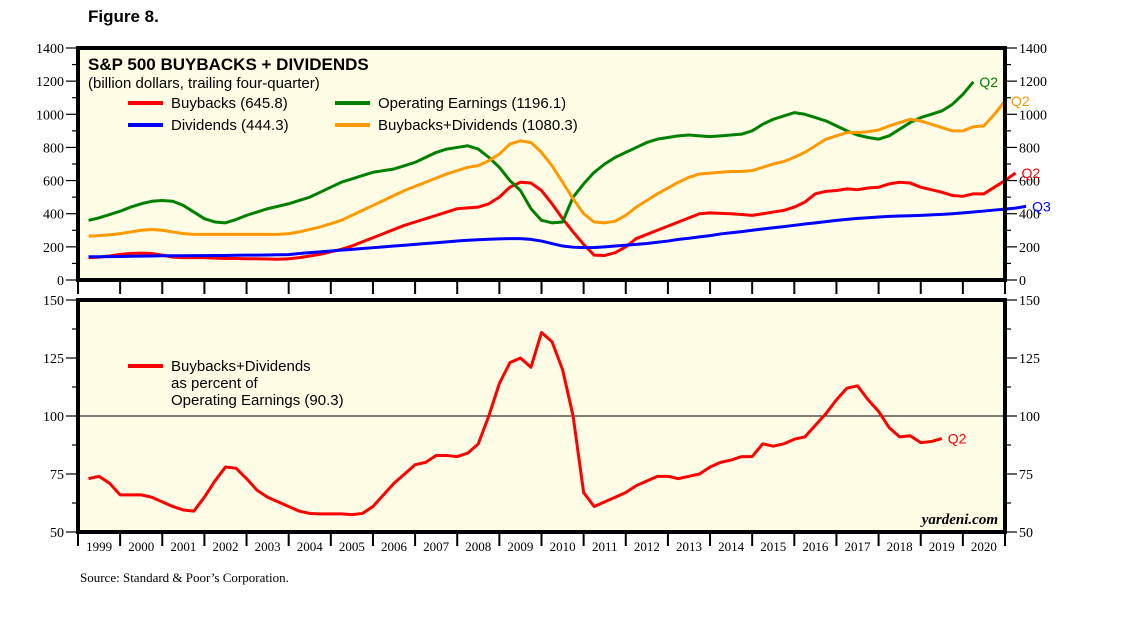 The width and height of the screenshot is (1138, 621). I want to click on top-x-ticks, so click(541, 287).